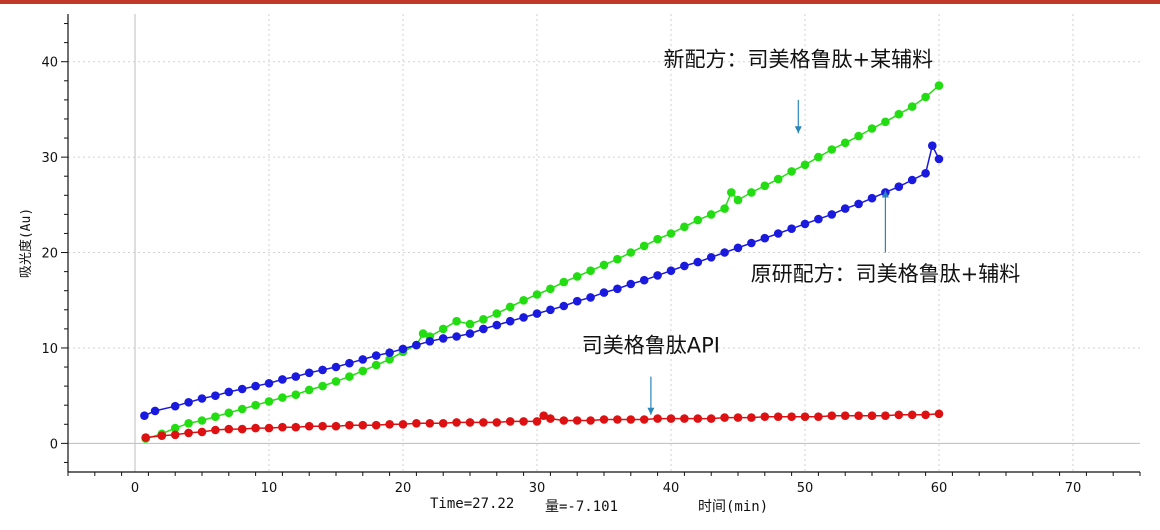  What do you see at coordinates (651, 374) in the screenshot?
I see `annotation-2: 司美格鲁肽API` at bounding box center [651, 374].